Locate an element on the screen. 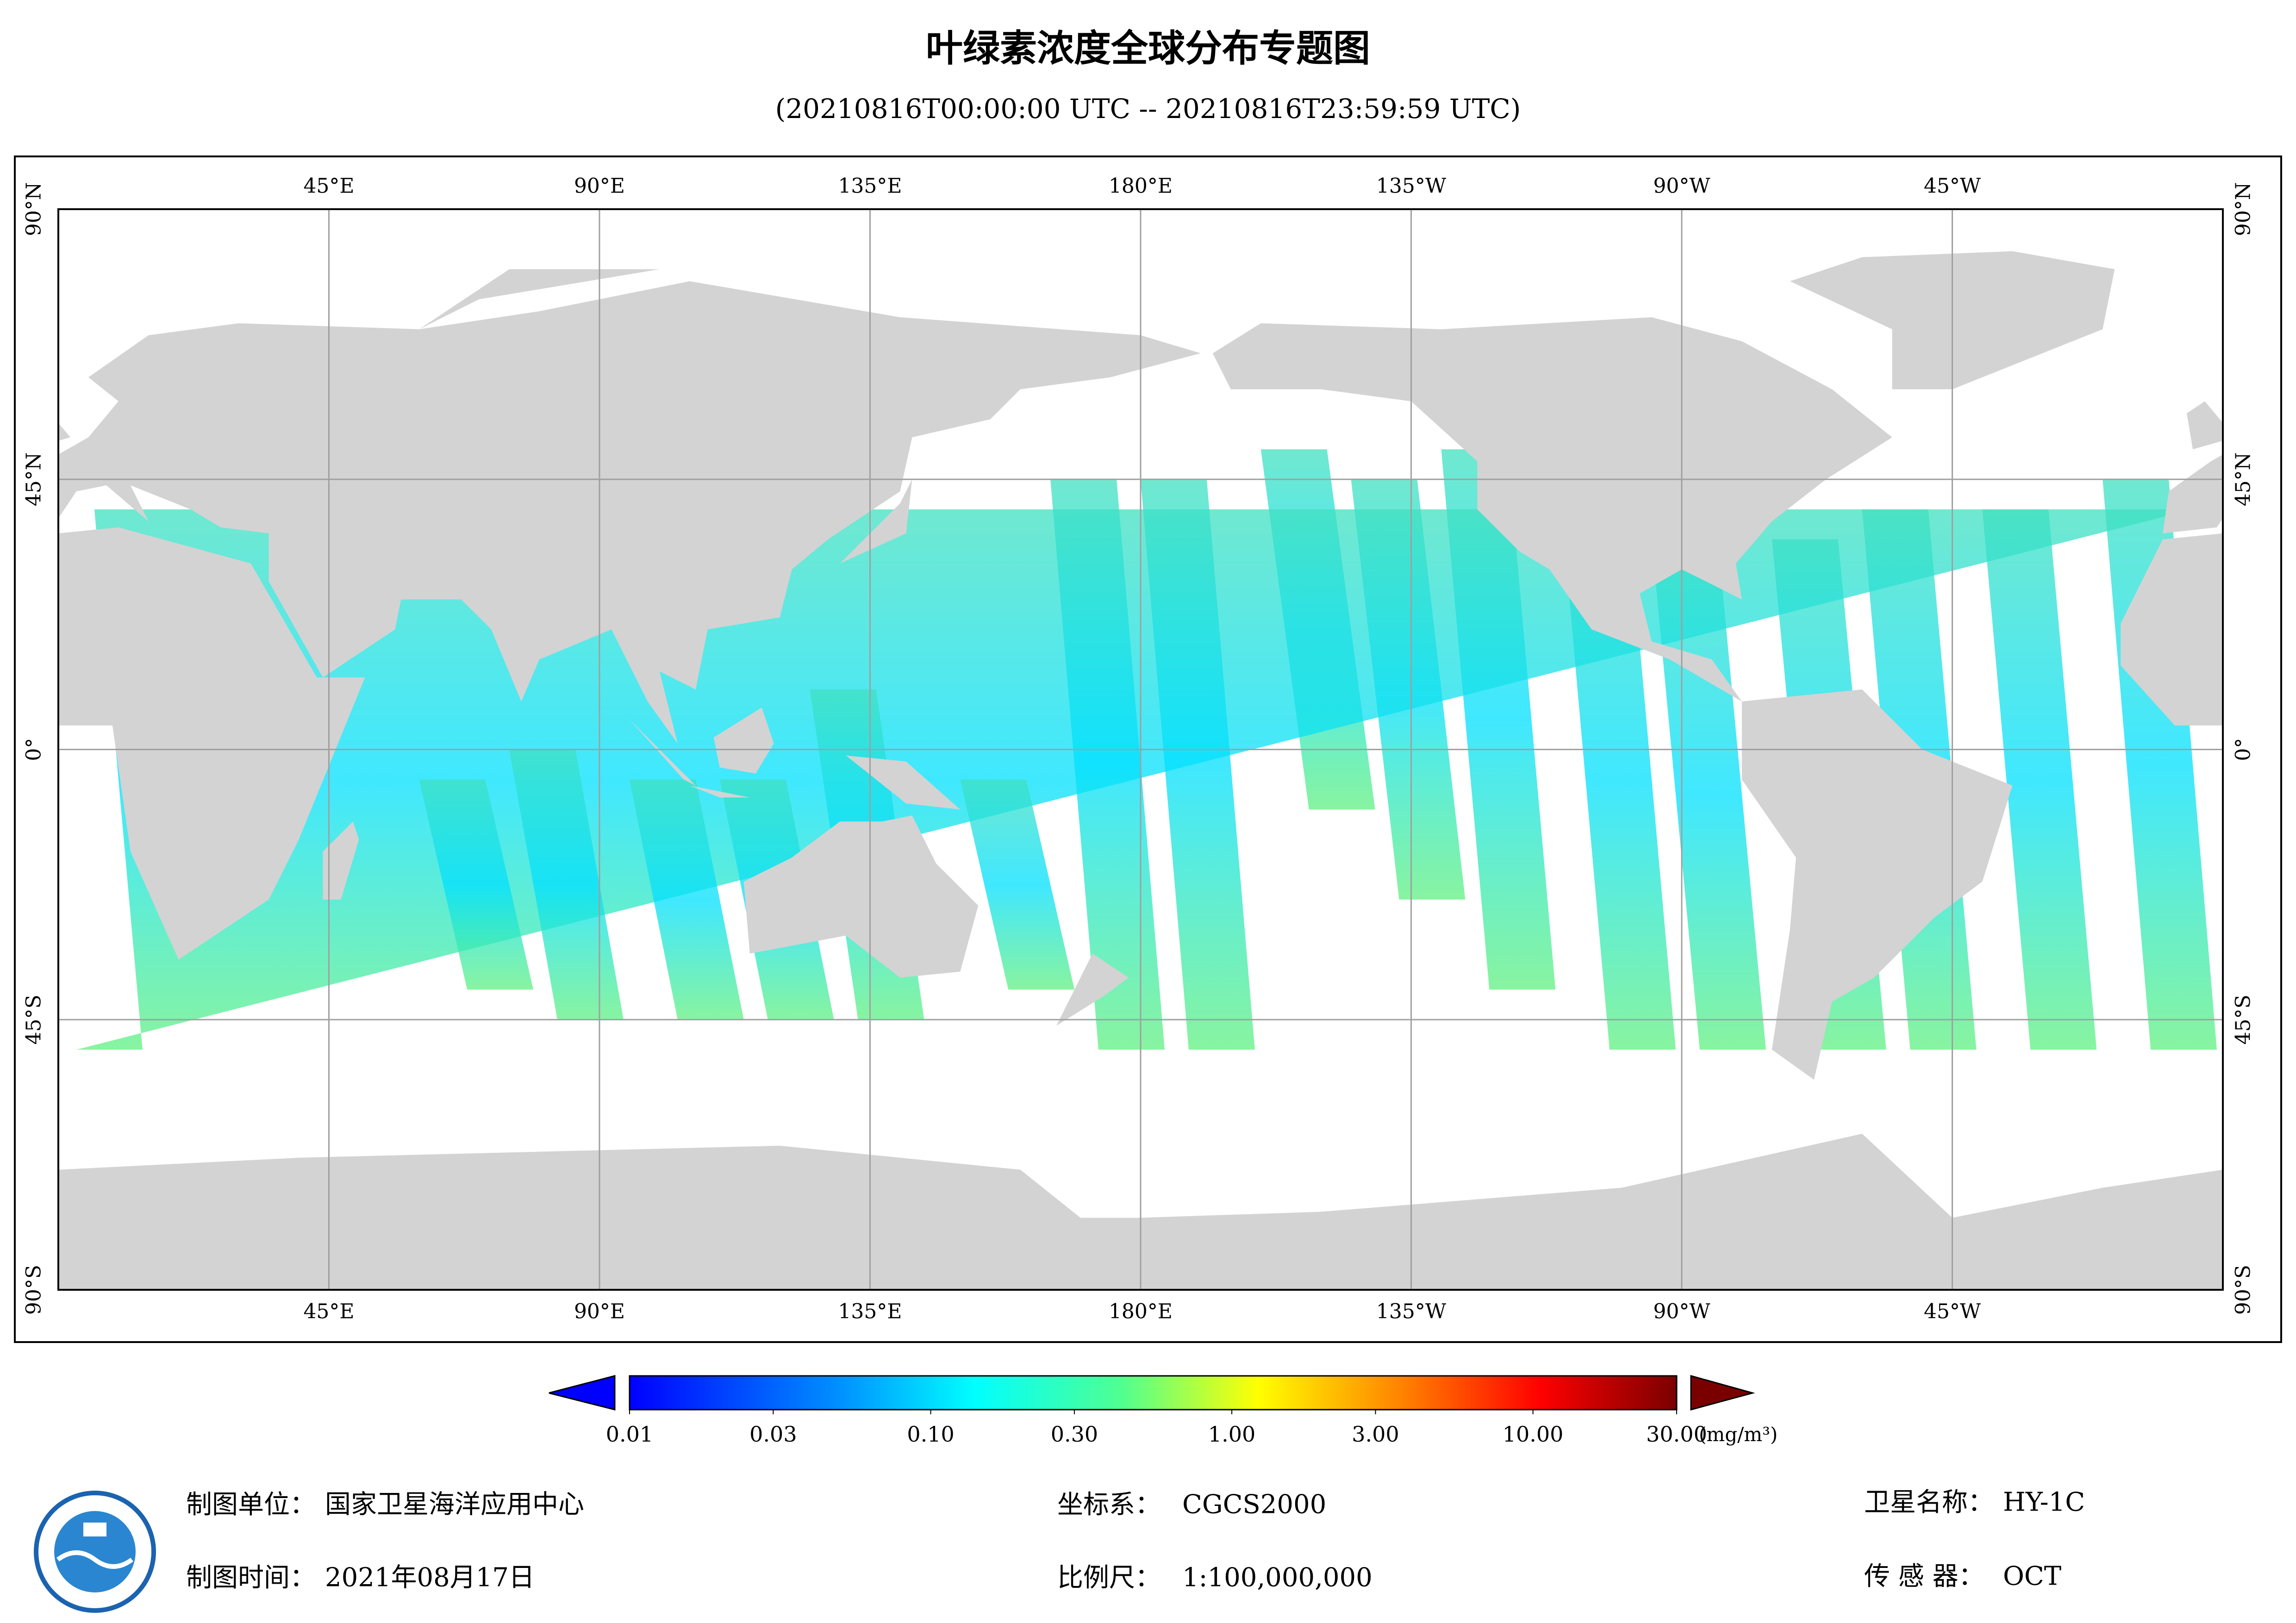 This screenshot has height=1623, width=2296. footer-label: 制图单位： is located at coordinates (251, 1505).